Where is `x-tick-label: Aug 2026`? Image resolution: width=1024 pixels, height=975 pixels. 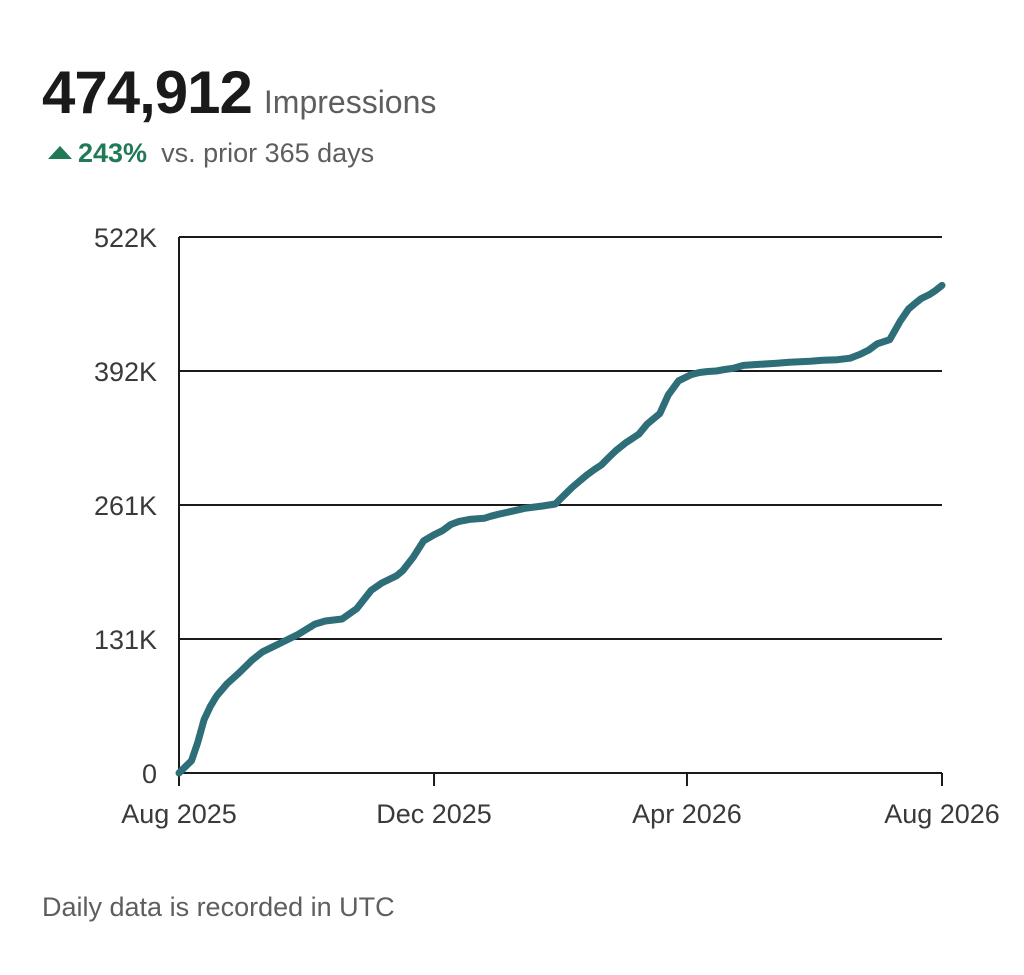 x-tick-label: Aug 2026 is located at coordinates (942, 814).